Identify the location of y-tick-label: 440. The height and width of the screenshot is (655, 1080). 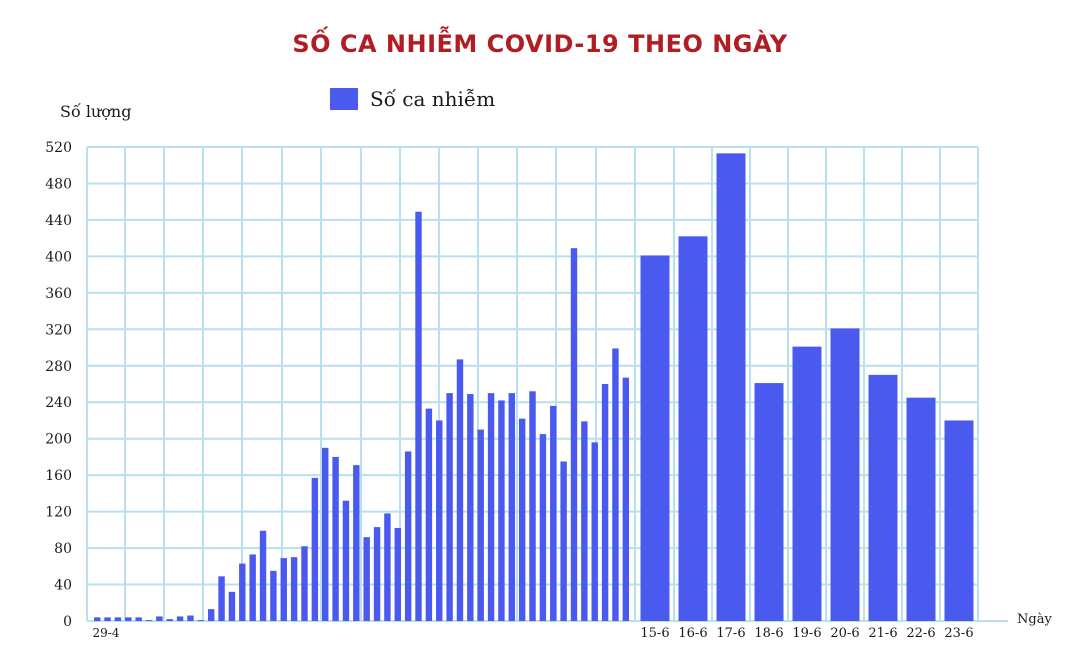
(58, 221).